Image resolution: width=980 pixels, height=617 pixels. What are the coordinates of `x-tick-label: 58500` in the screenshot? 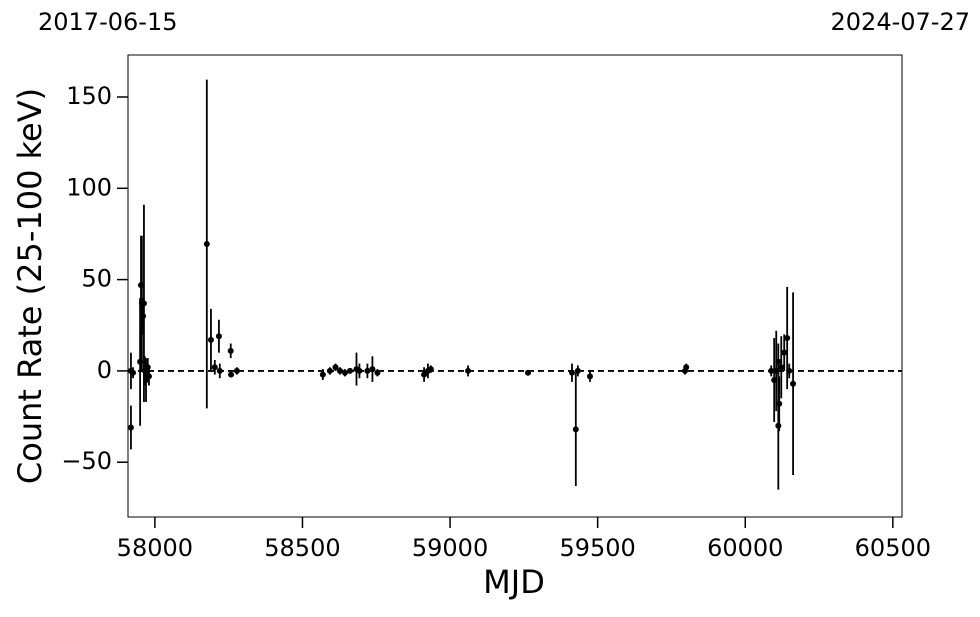 It's located at (302, 548).